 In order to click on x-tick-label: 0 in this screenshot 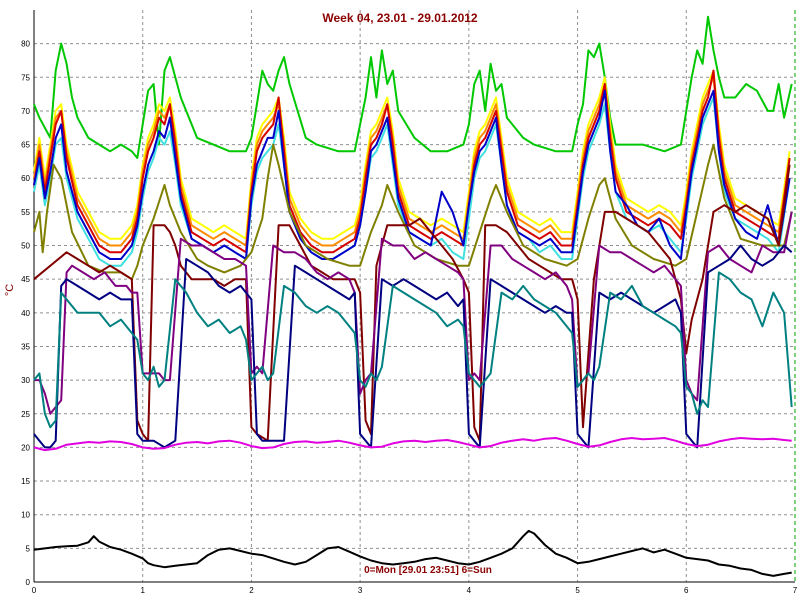, I will do `click(34, 590)`.